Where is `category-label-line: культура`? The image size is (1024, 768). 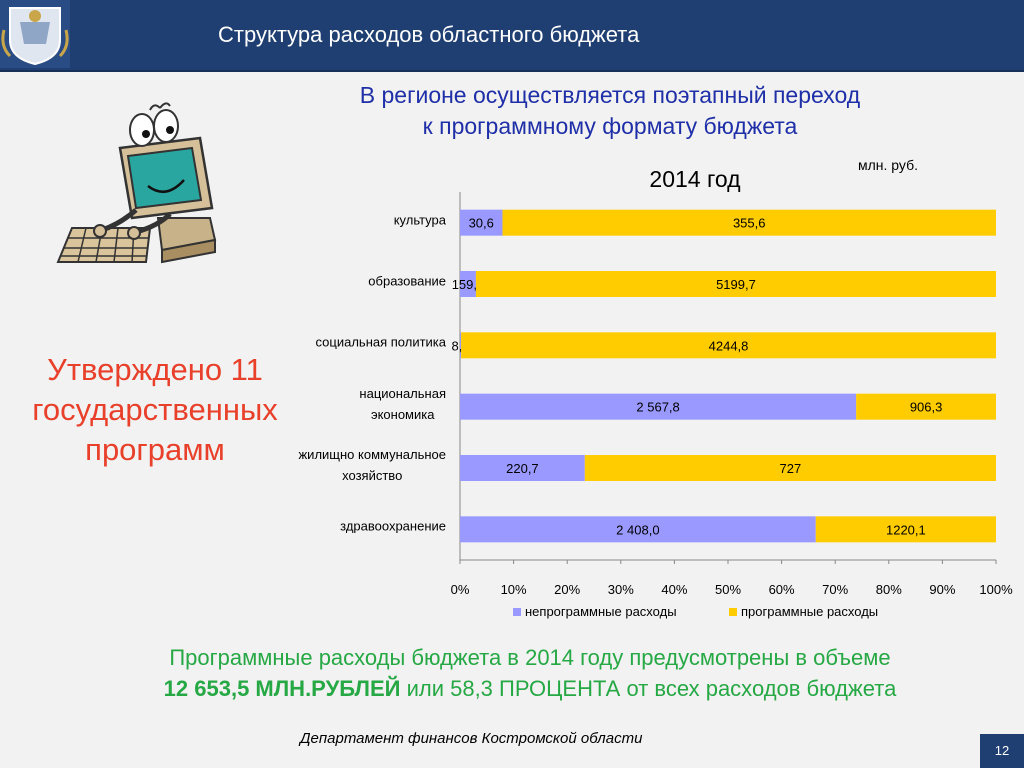 category-label-line: культура is located at coordinates (419, 220).